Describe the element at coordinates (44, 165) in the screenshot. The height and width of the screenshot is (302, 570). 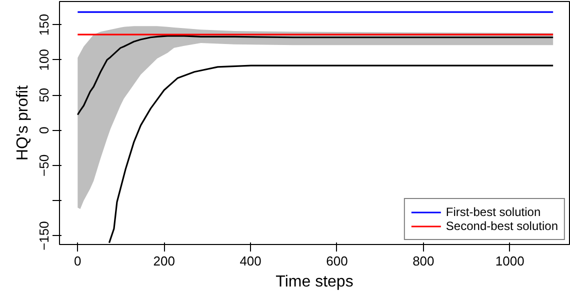
I see `y-tick-label: −50` at that location.